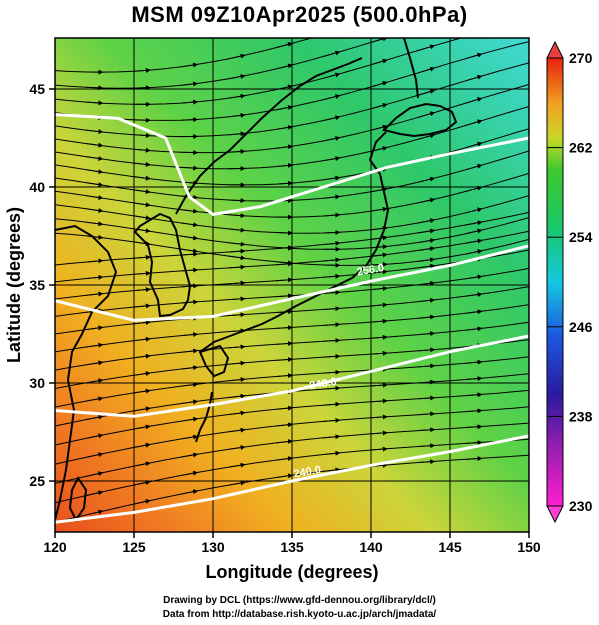 The width and height of the screenshot is (599, 625). Describe the element at coordinates (292, 547) in the screenshot. I see `x-tick-label: 135` at that location.